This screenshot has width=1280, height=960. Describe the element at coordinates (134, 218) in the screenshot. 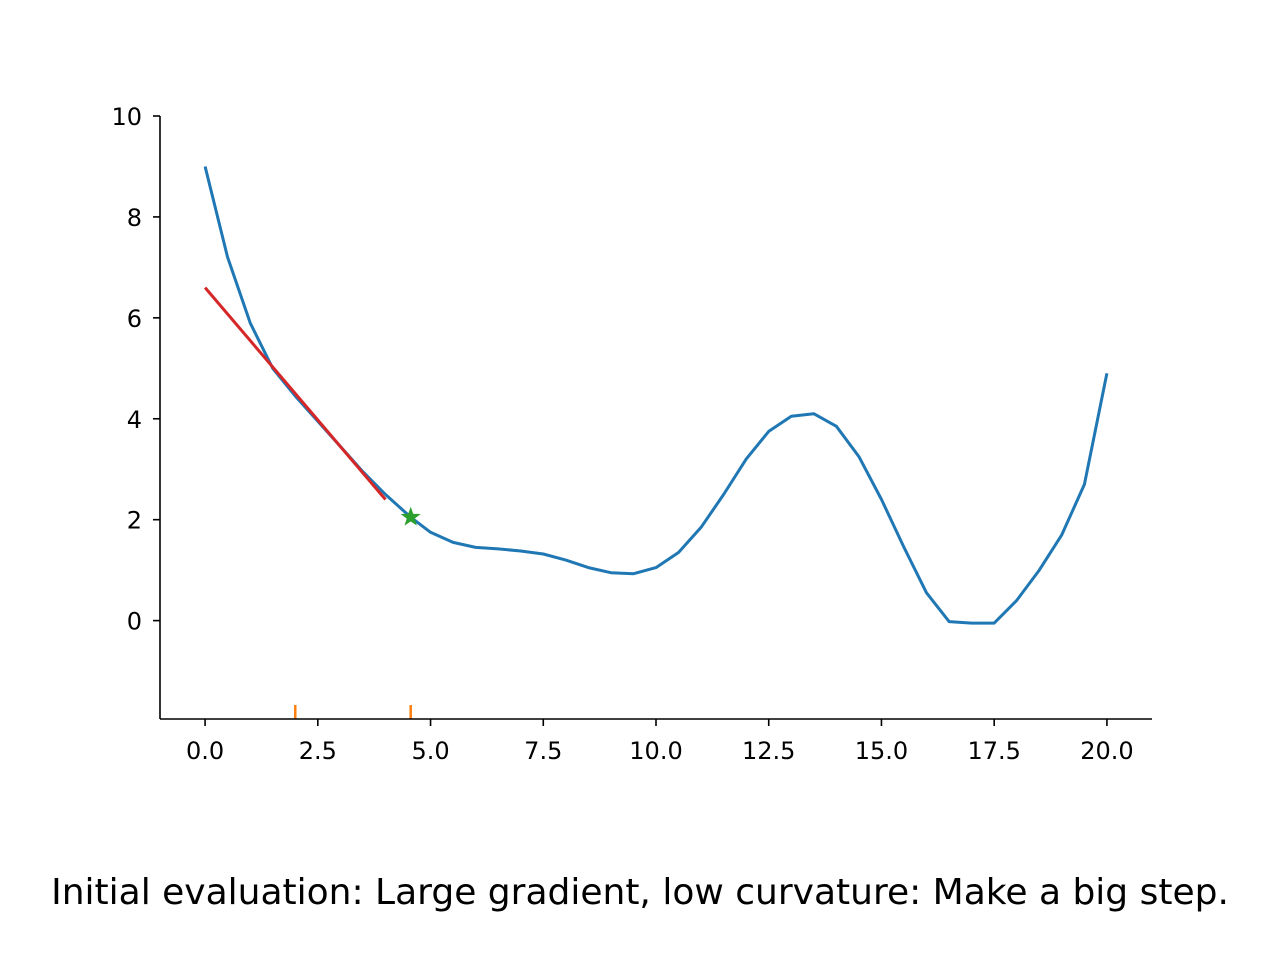

I see `y-tick-label: 8` at that location.